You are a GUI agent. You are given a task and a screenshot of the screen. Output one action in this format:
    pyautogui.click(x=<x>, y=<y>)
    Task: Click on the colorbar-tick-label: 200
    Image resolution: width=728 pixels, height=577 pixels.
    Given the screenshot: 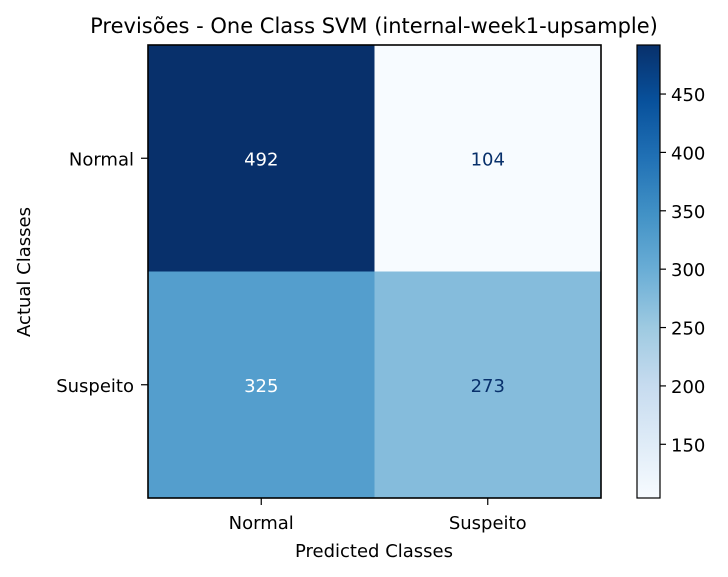 What is the action you would take?
    pyautogui.click(x=688, y=387)
    